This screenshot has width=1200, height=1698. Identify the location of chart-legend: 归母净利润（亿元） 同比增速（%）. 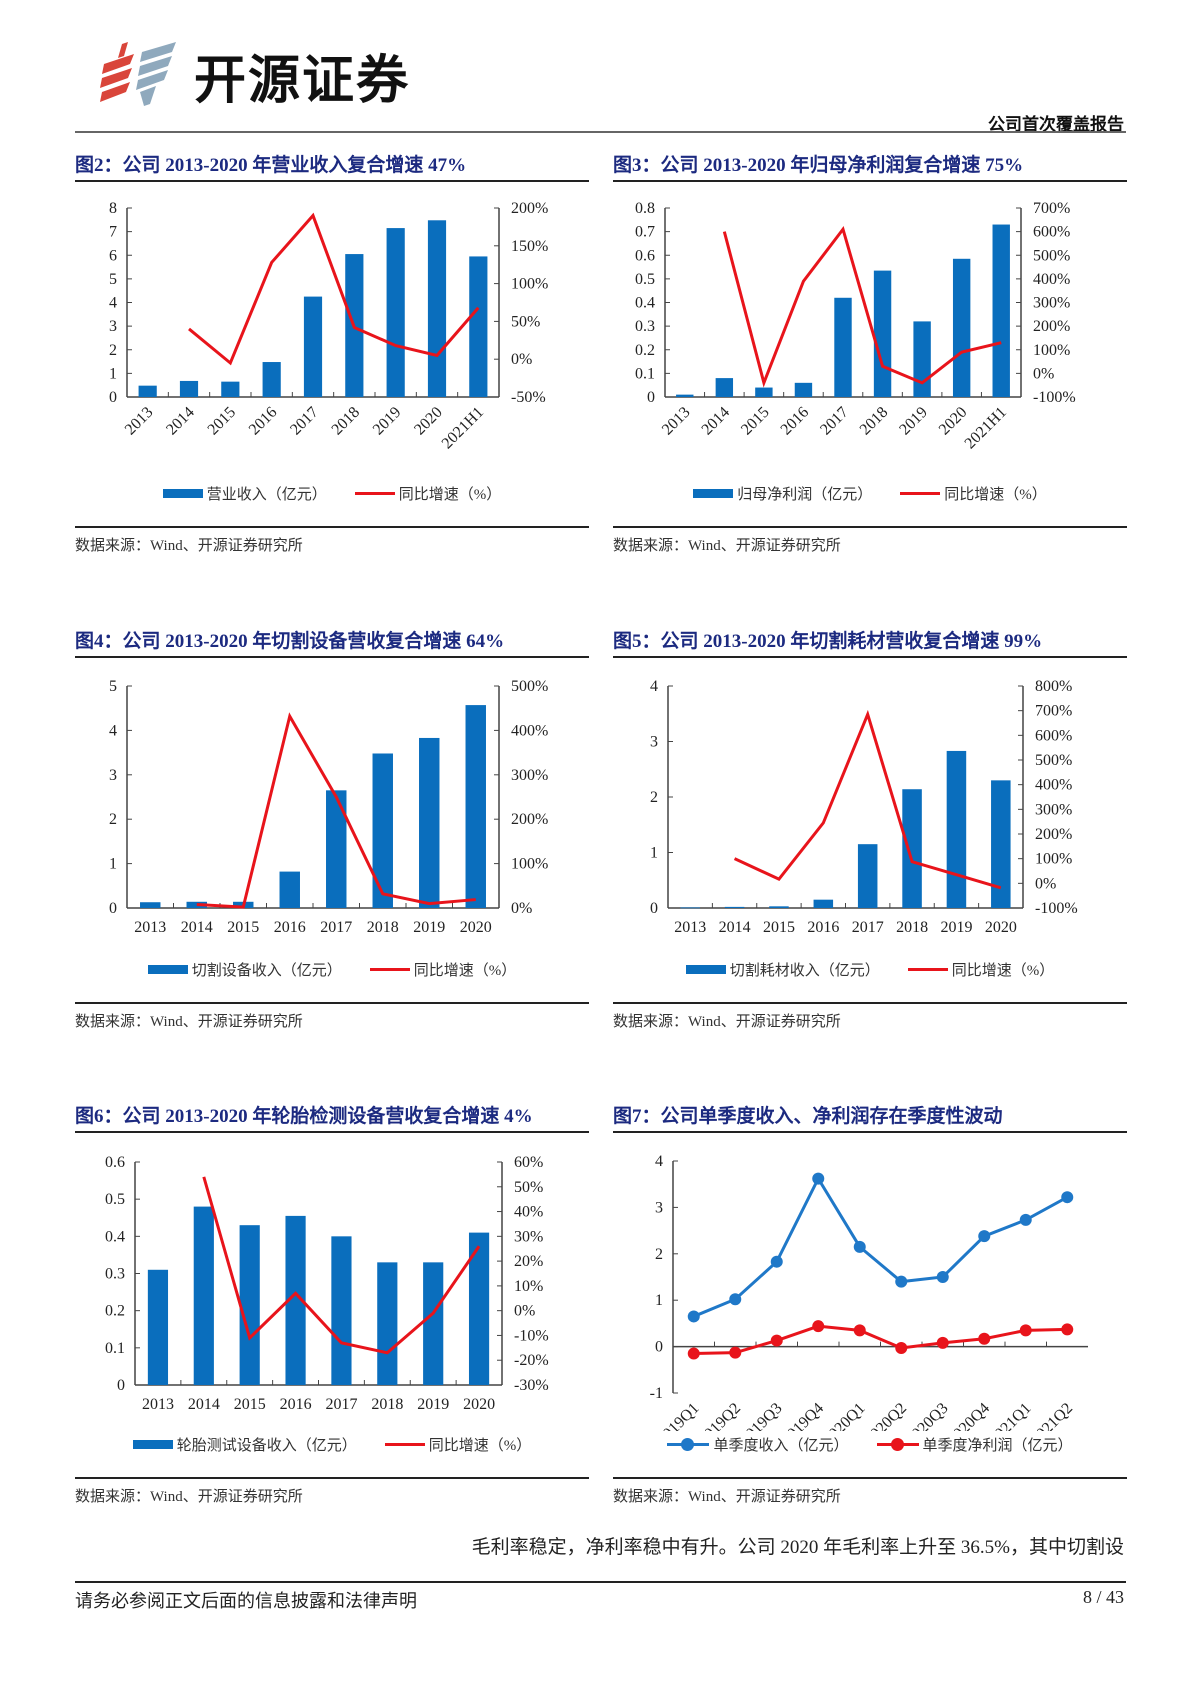
(870, 493).